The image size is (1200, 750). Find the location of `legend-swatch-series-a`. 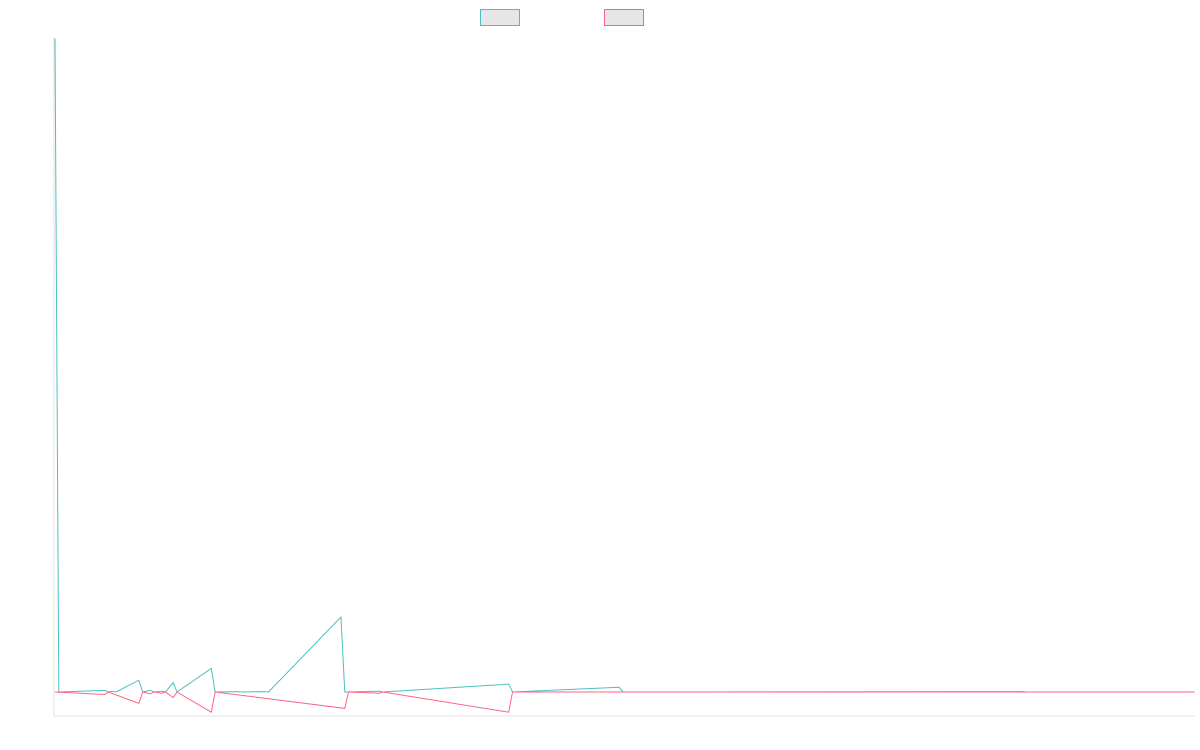

legend-swatch-series-a is located at coordinates (500, 17).